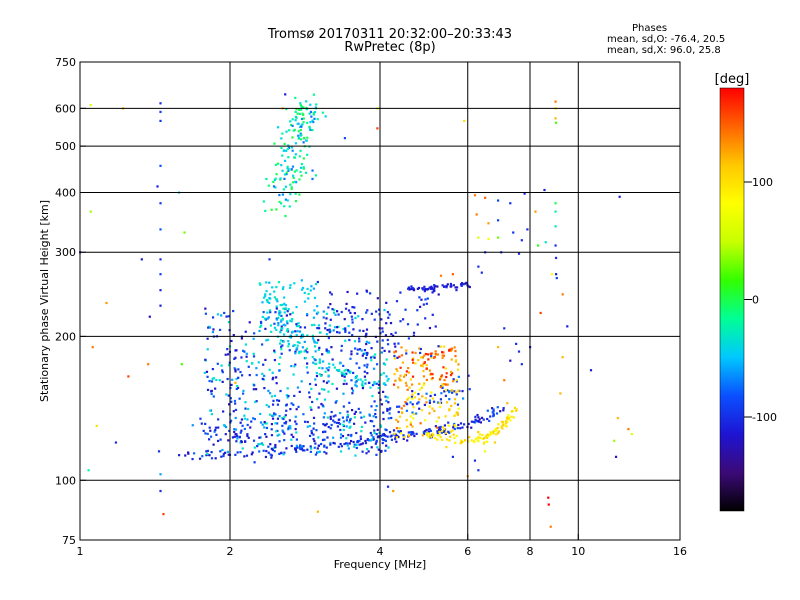 This screenshot has height=600, width=800. I want to click on x-tick-label: 10, so click(578, 551).